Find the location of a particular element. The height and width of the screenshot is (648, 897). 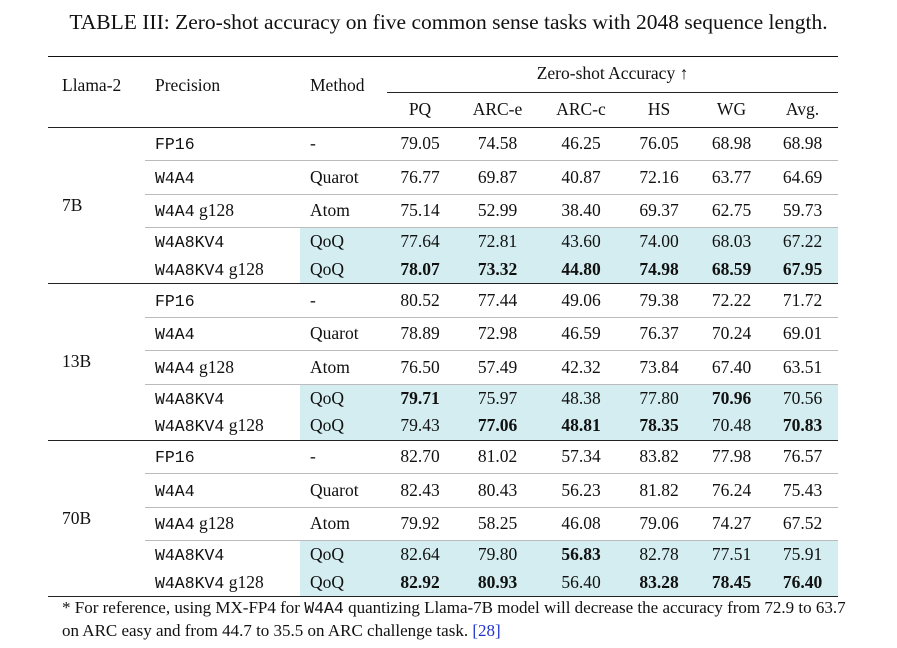

column-header: PQ is located at coordinates (420, 110).